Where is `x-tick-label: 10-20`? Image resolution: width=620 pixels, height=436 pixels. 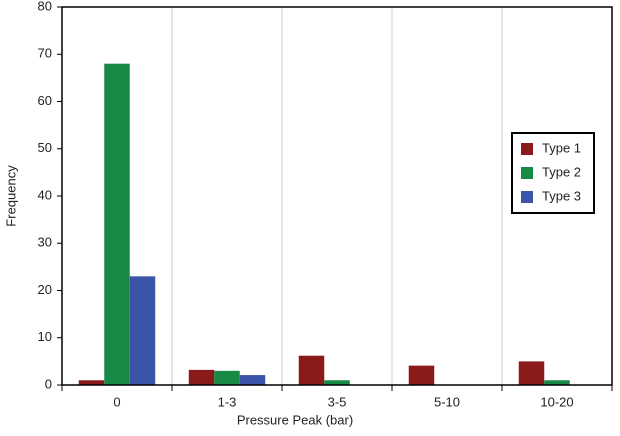 x-tick-label: 10-20 is located at coordinates (556, 401).